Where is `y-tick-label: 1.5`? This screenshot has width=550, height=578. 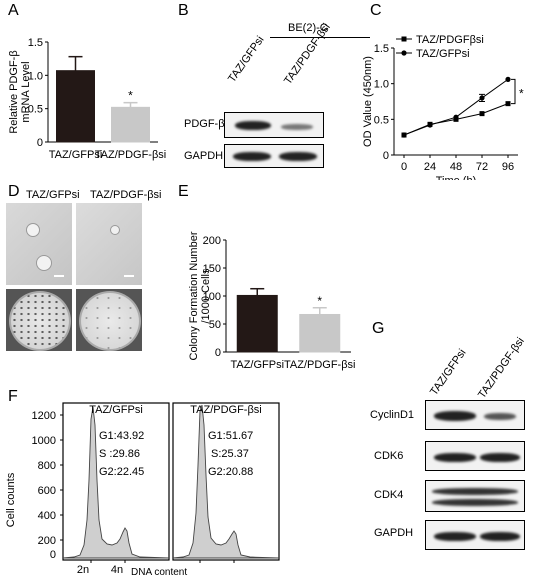
y-tick-label: 1.5 is located at coordinates (381, 49).